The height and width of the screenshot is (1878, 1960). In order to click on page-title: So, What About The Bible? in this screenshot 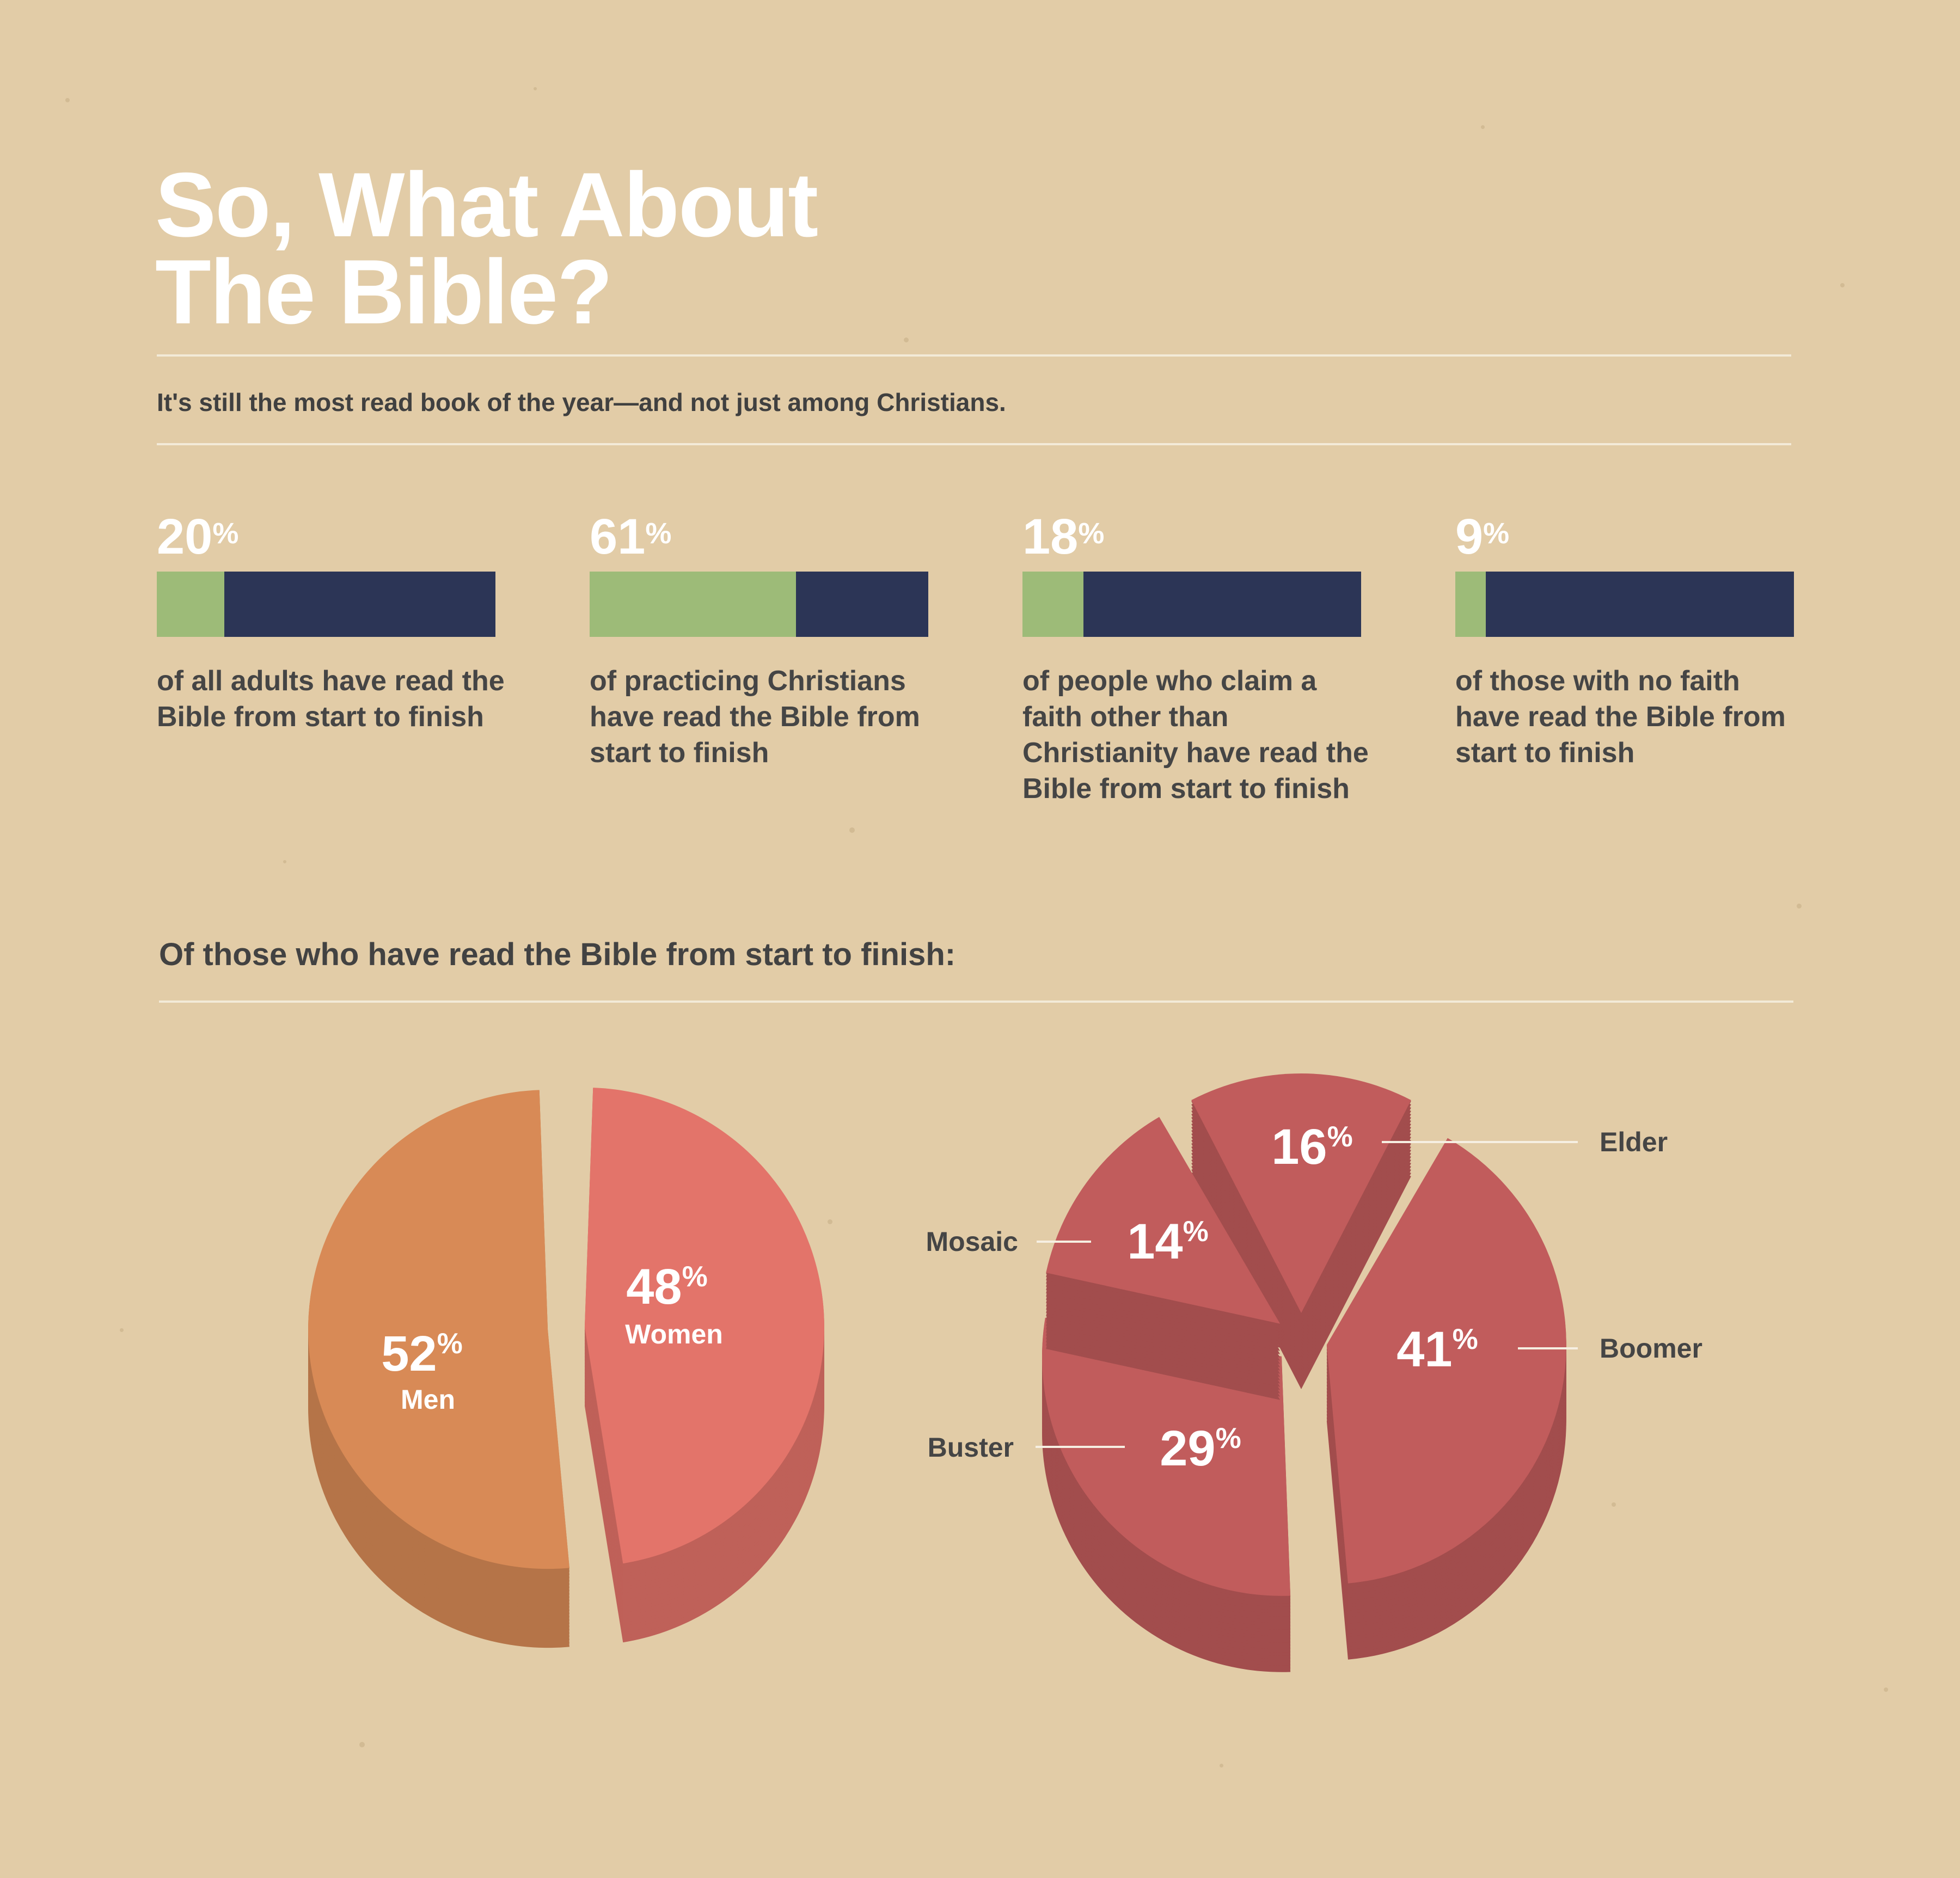, I will do `click(486, 248)`.